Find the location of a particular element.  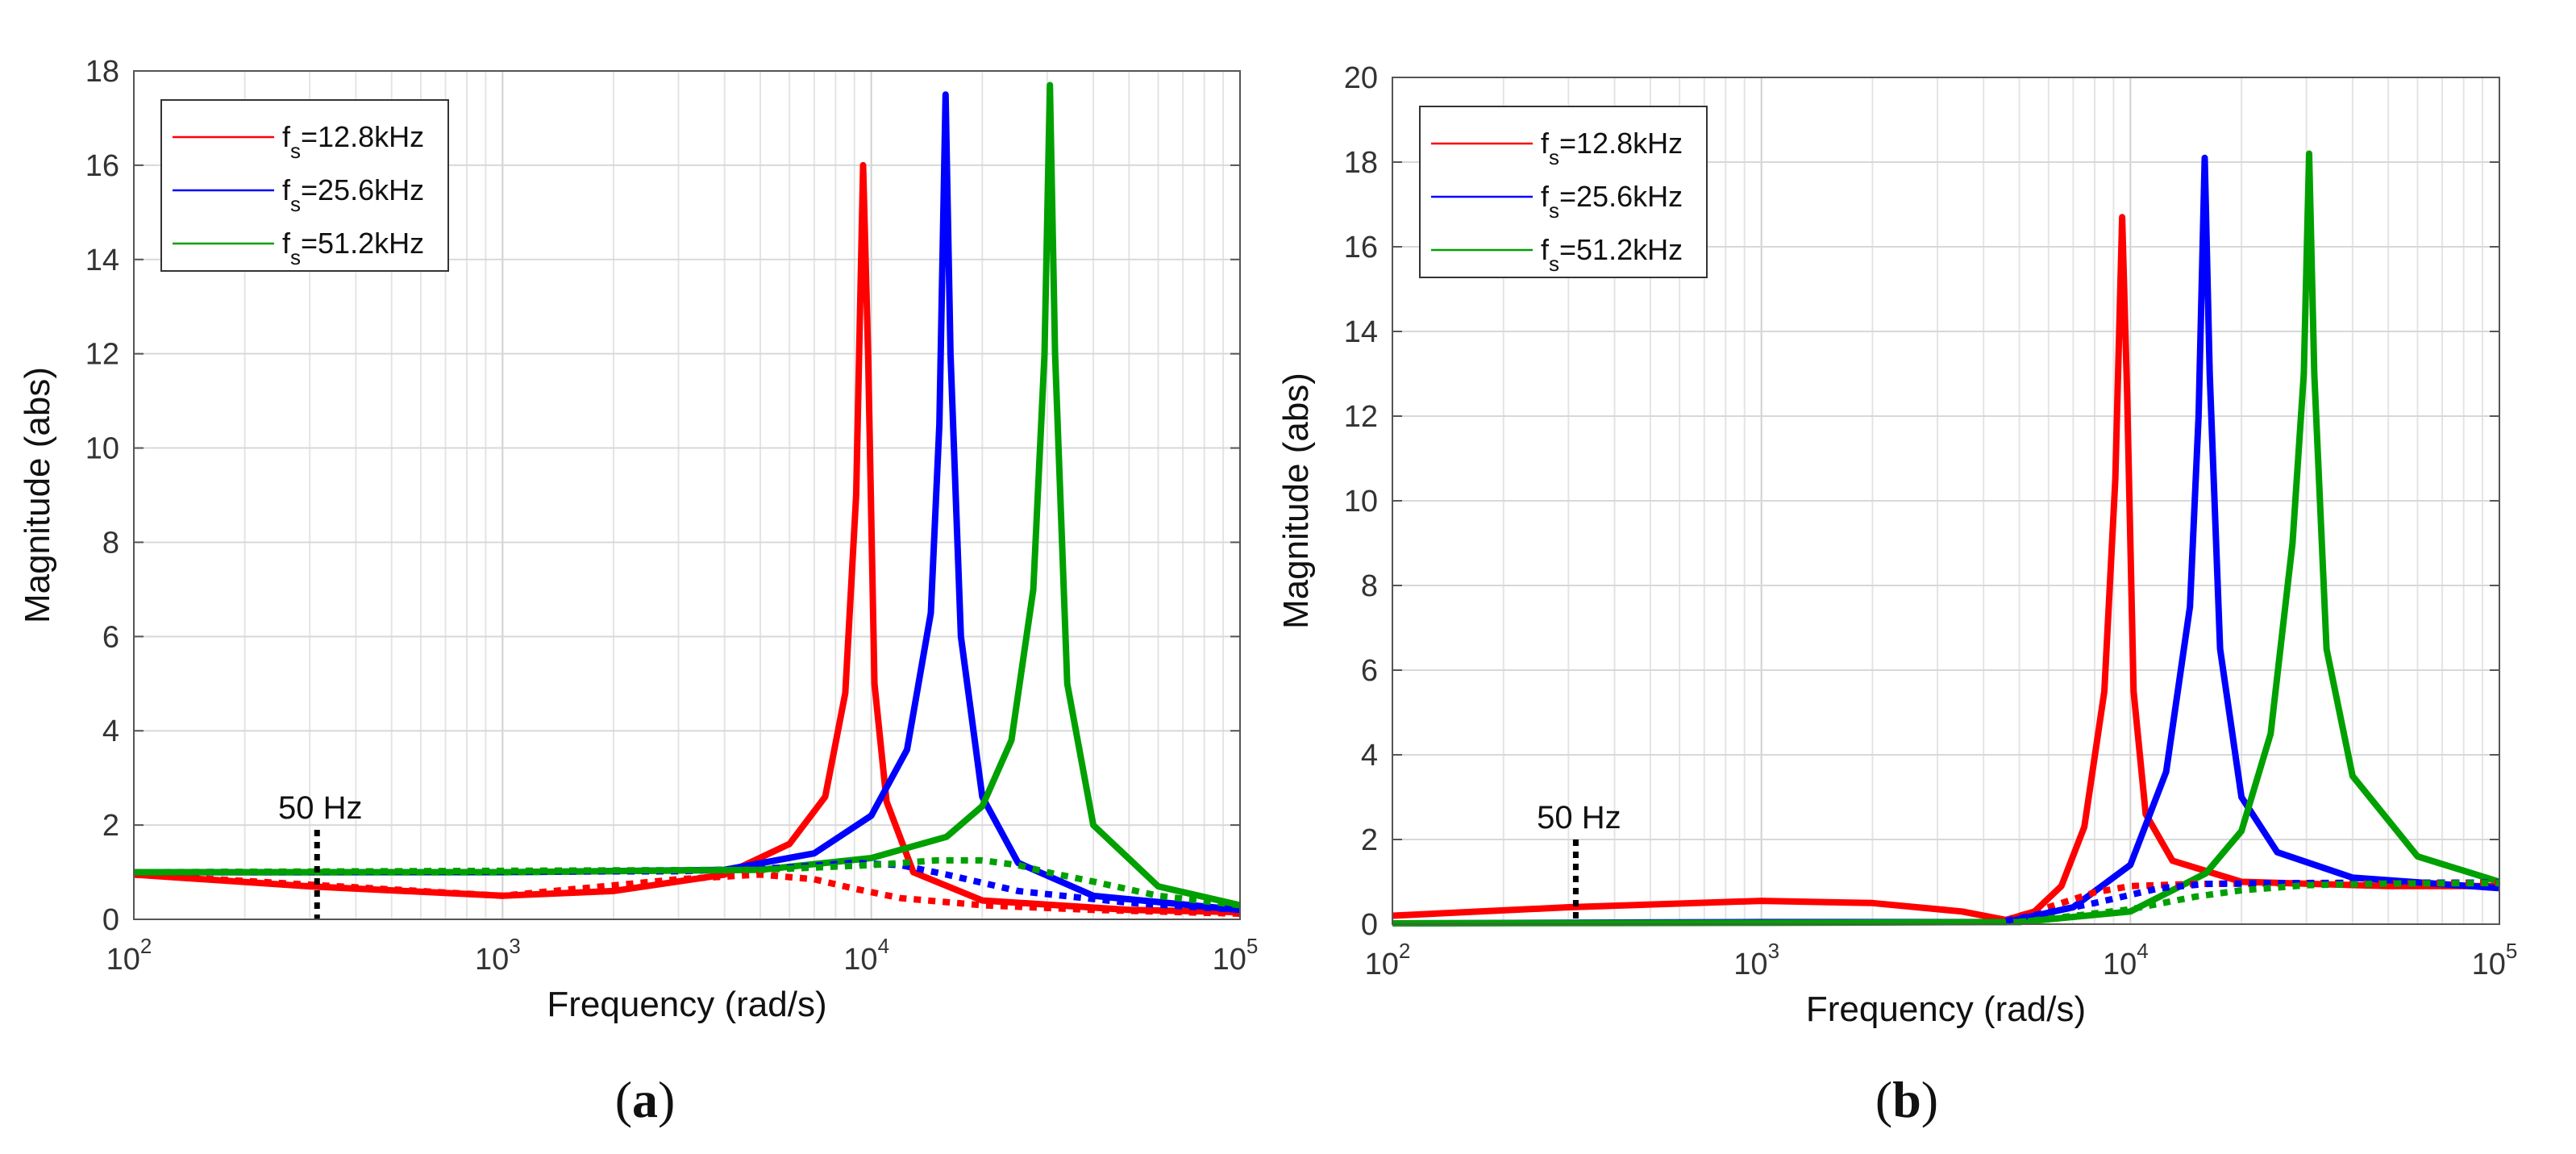

y-tick-label: 2 is located at coordinates (111, 826).